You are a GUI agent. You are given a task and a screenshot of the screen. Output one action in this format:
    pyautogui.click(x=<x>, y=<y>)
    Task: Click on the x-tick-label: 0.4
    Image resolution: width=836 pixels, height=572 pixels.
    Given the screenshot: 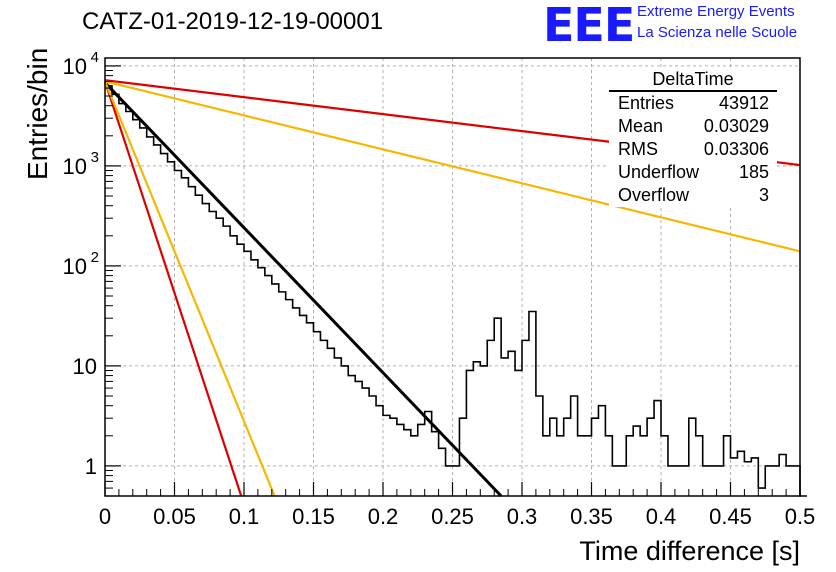 What is the action you would take?
    pyautogui.click(x=661, y=516)
    